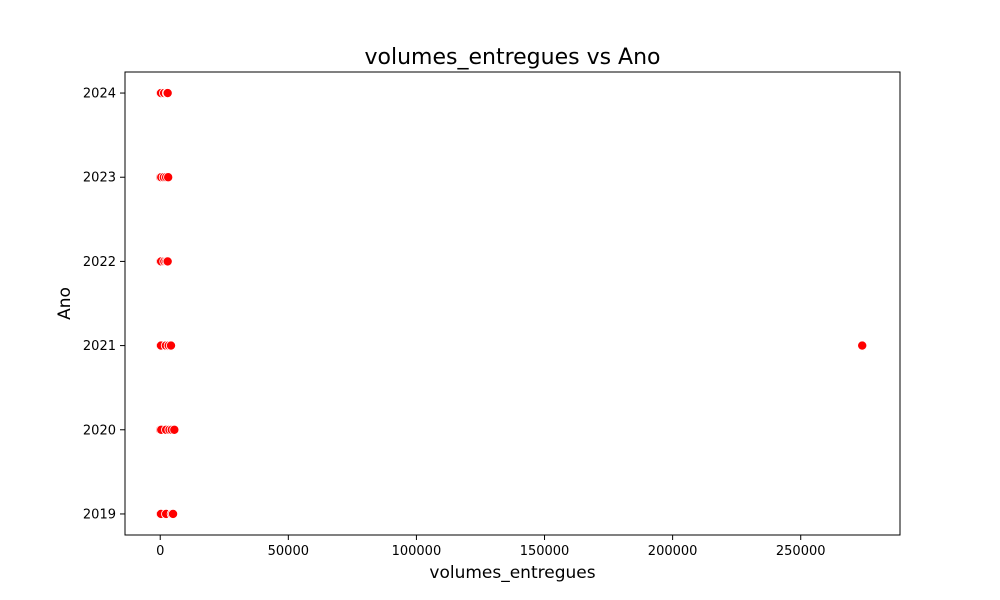 The height and width of the screenshot is (600, 1000). I want to click on y-tick-label: 2021, so click(99, 346).